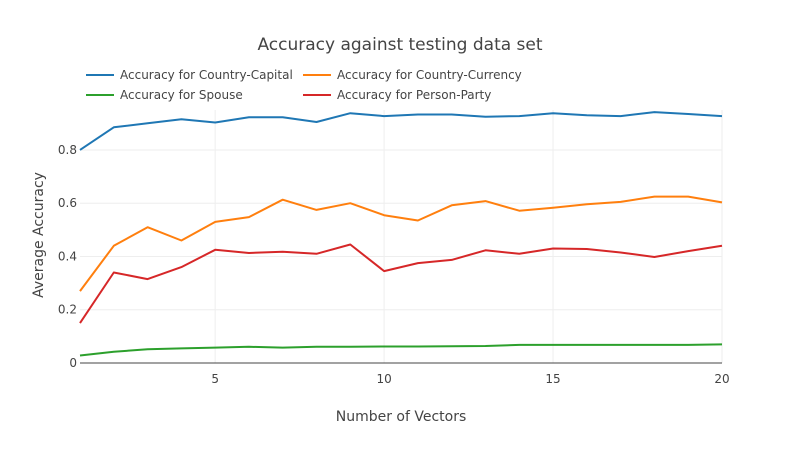 Image resolution: width=801 pixels, height=450 pixels. Describe the element at coordinates (67, 310) in the screenshot. I see `y-tick-label: 0.2` at that location.